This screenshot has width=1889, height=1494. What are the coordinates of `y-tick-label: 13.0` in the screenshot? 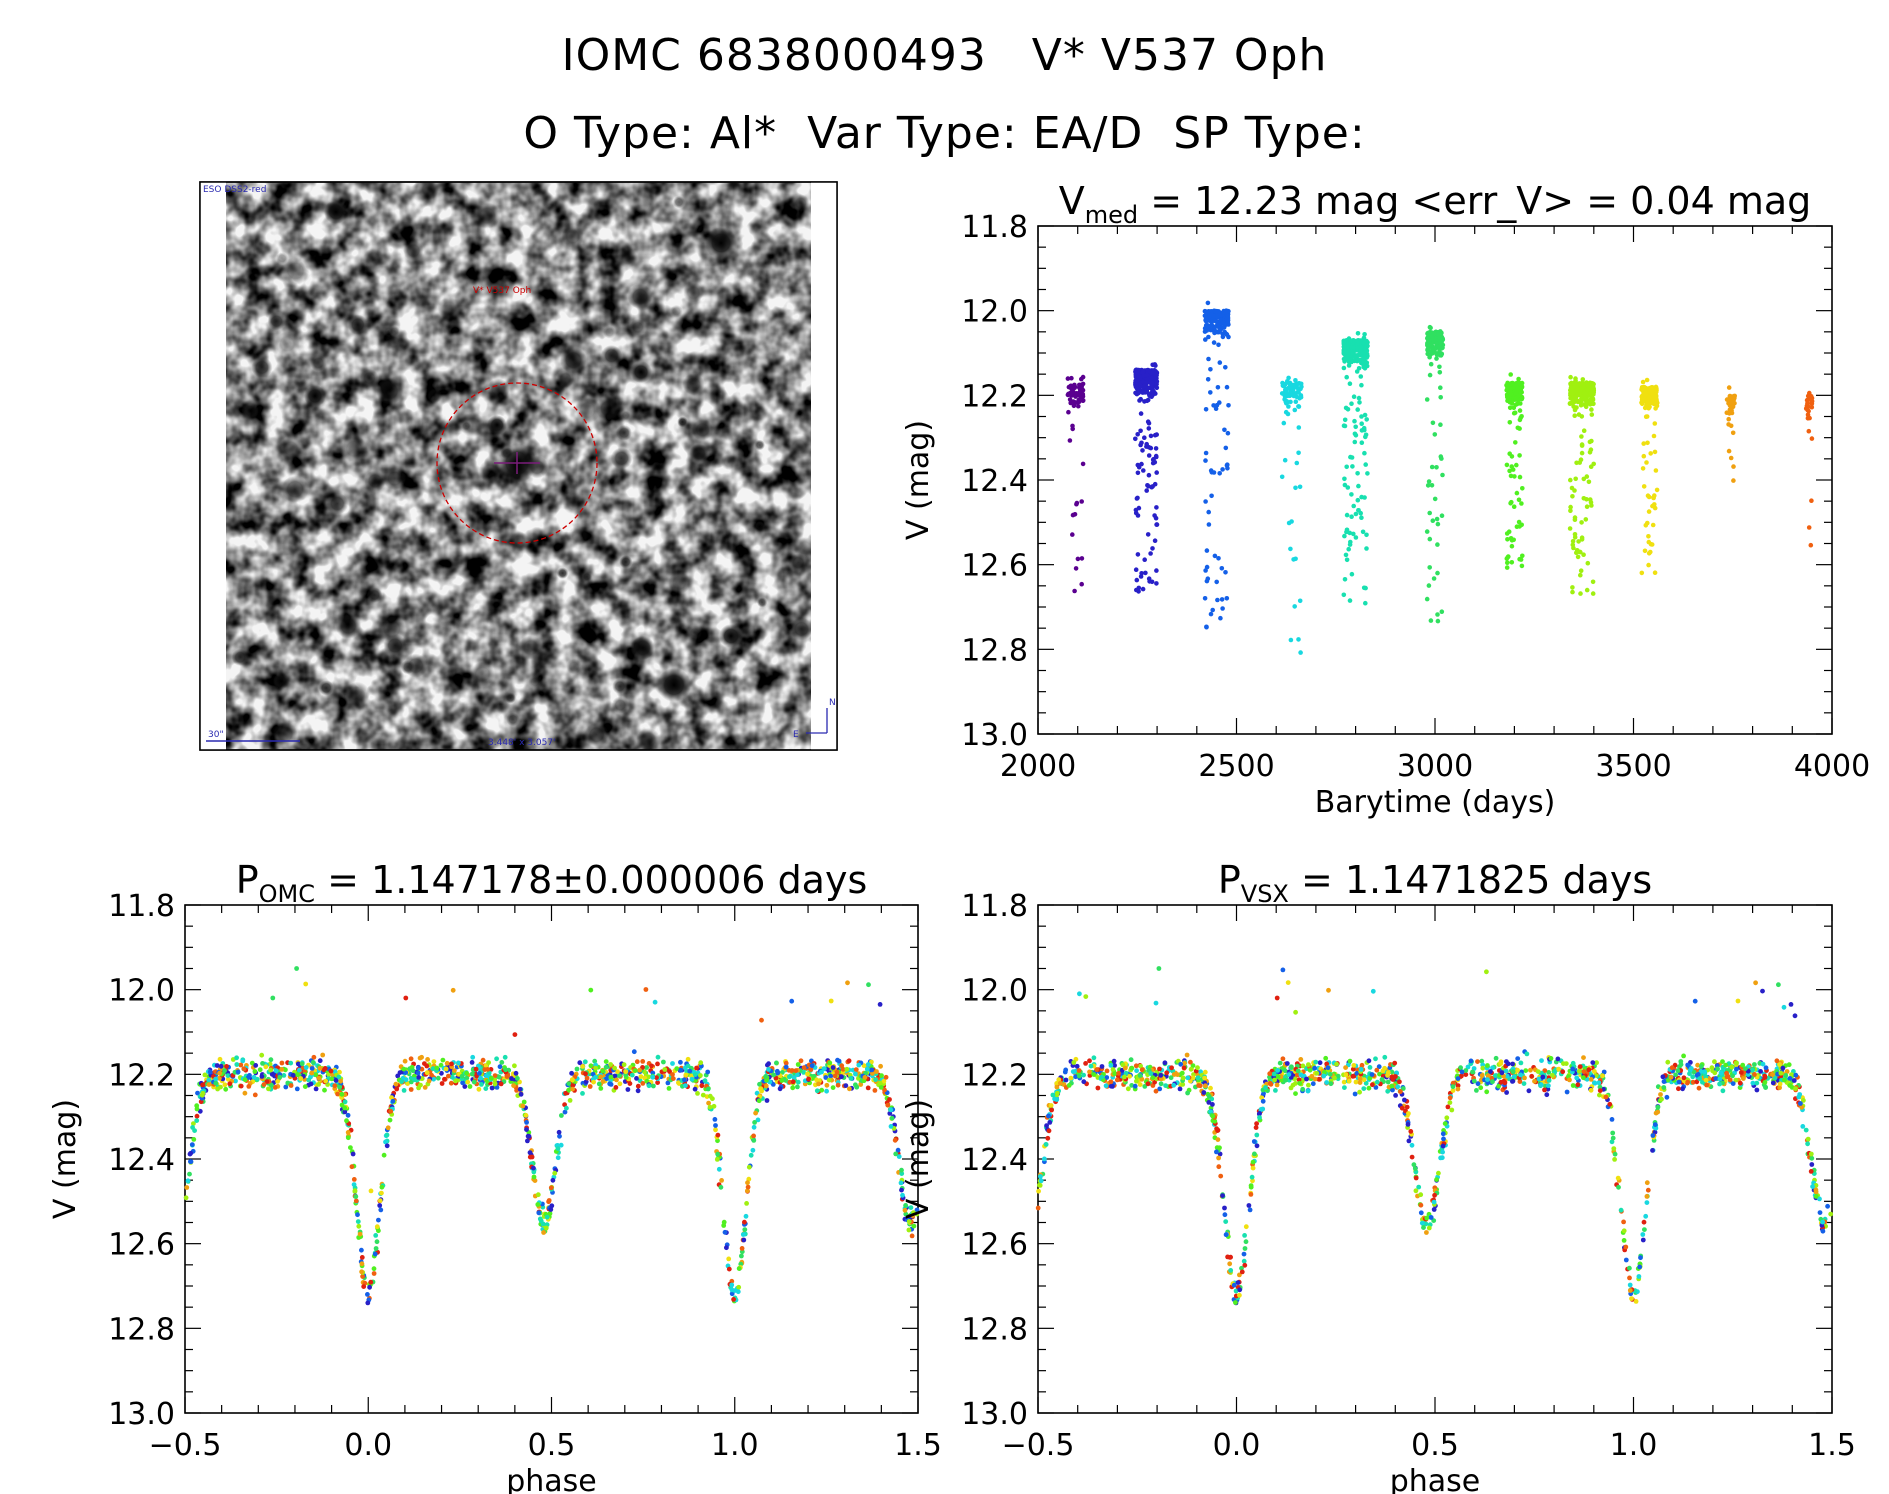 It's located at (994, 1414).